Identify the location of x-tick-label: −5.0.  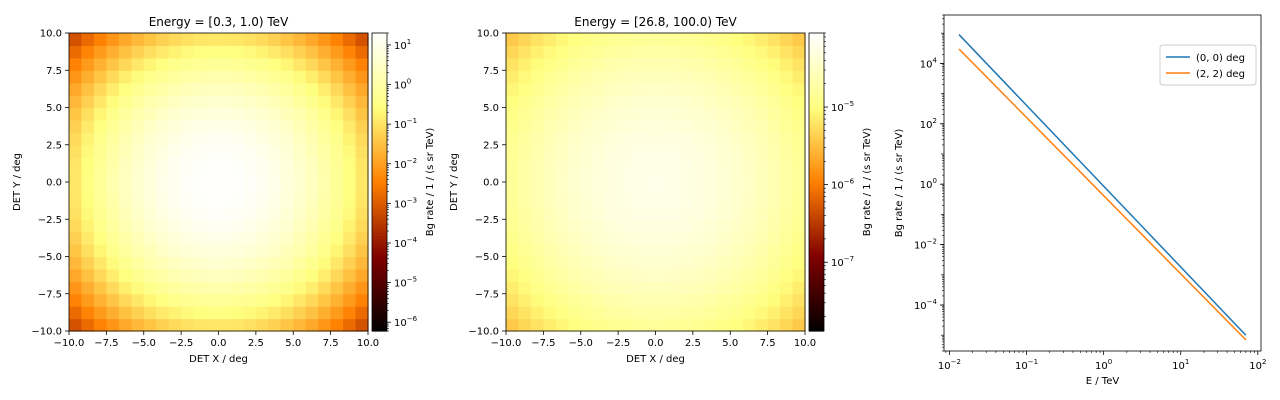
(144, 343).